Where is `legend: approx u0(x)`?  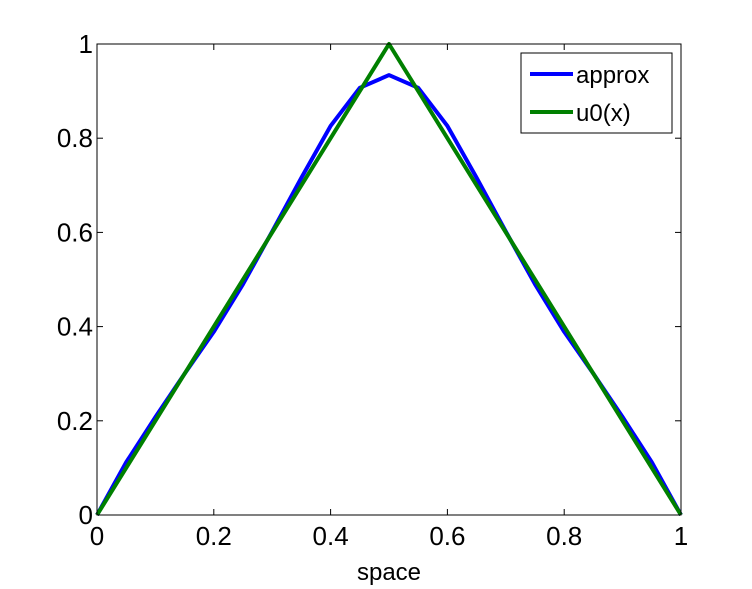
legend: approx u0(x) is located at coordinates (596, 93).